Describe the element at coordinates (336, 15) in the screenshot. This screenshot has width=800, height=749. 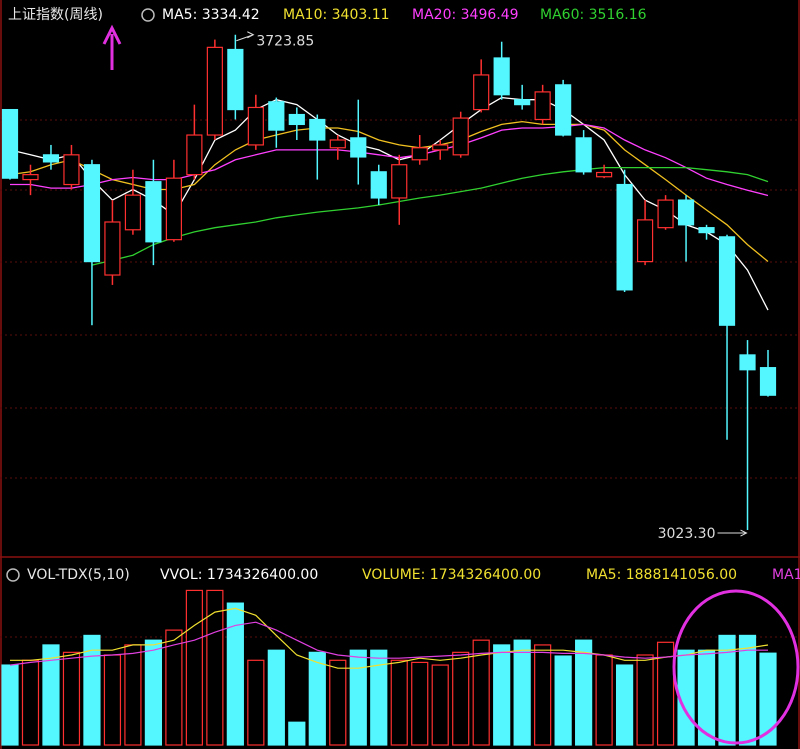
I see `legend-entry: MA10: 3403.11` at that location.